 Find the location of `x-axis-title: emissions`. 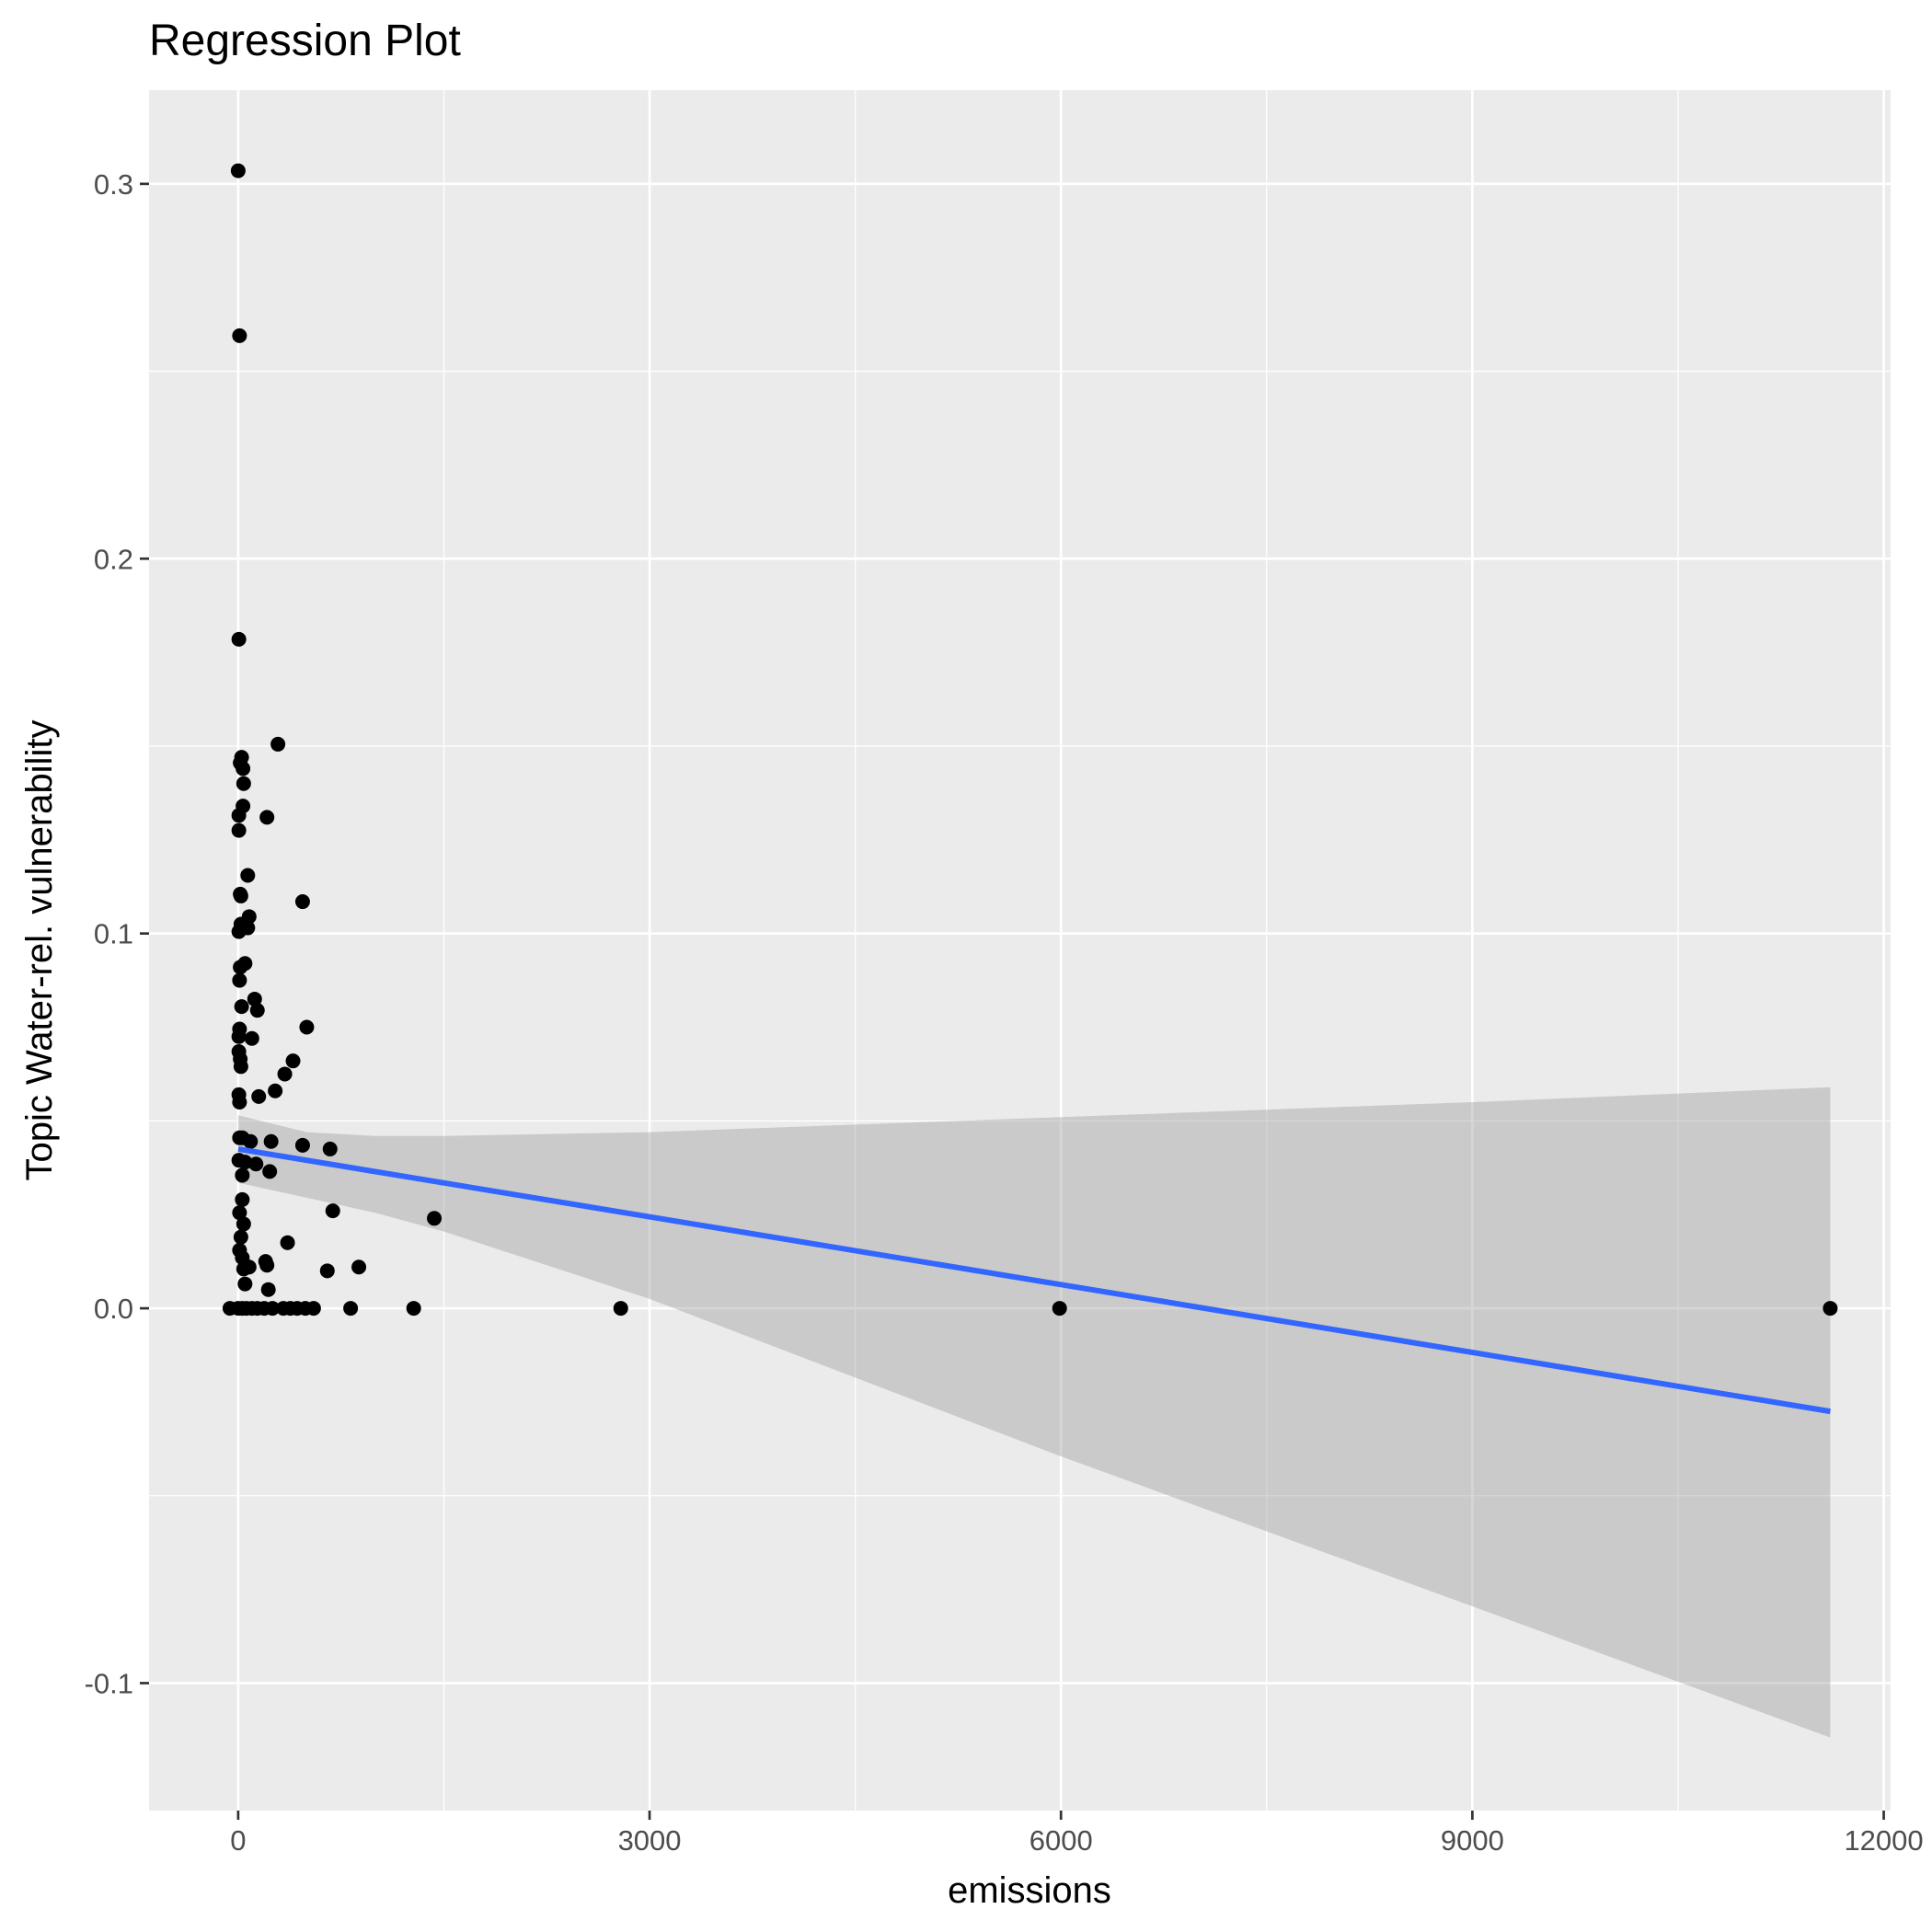

x-axis-title: emissions is located at coordinates (1029, 1890).